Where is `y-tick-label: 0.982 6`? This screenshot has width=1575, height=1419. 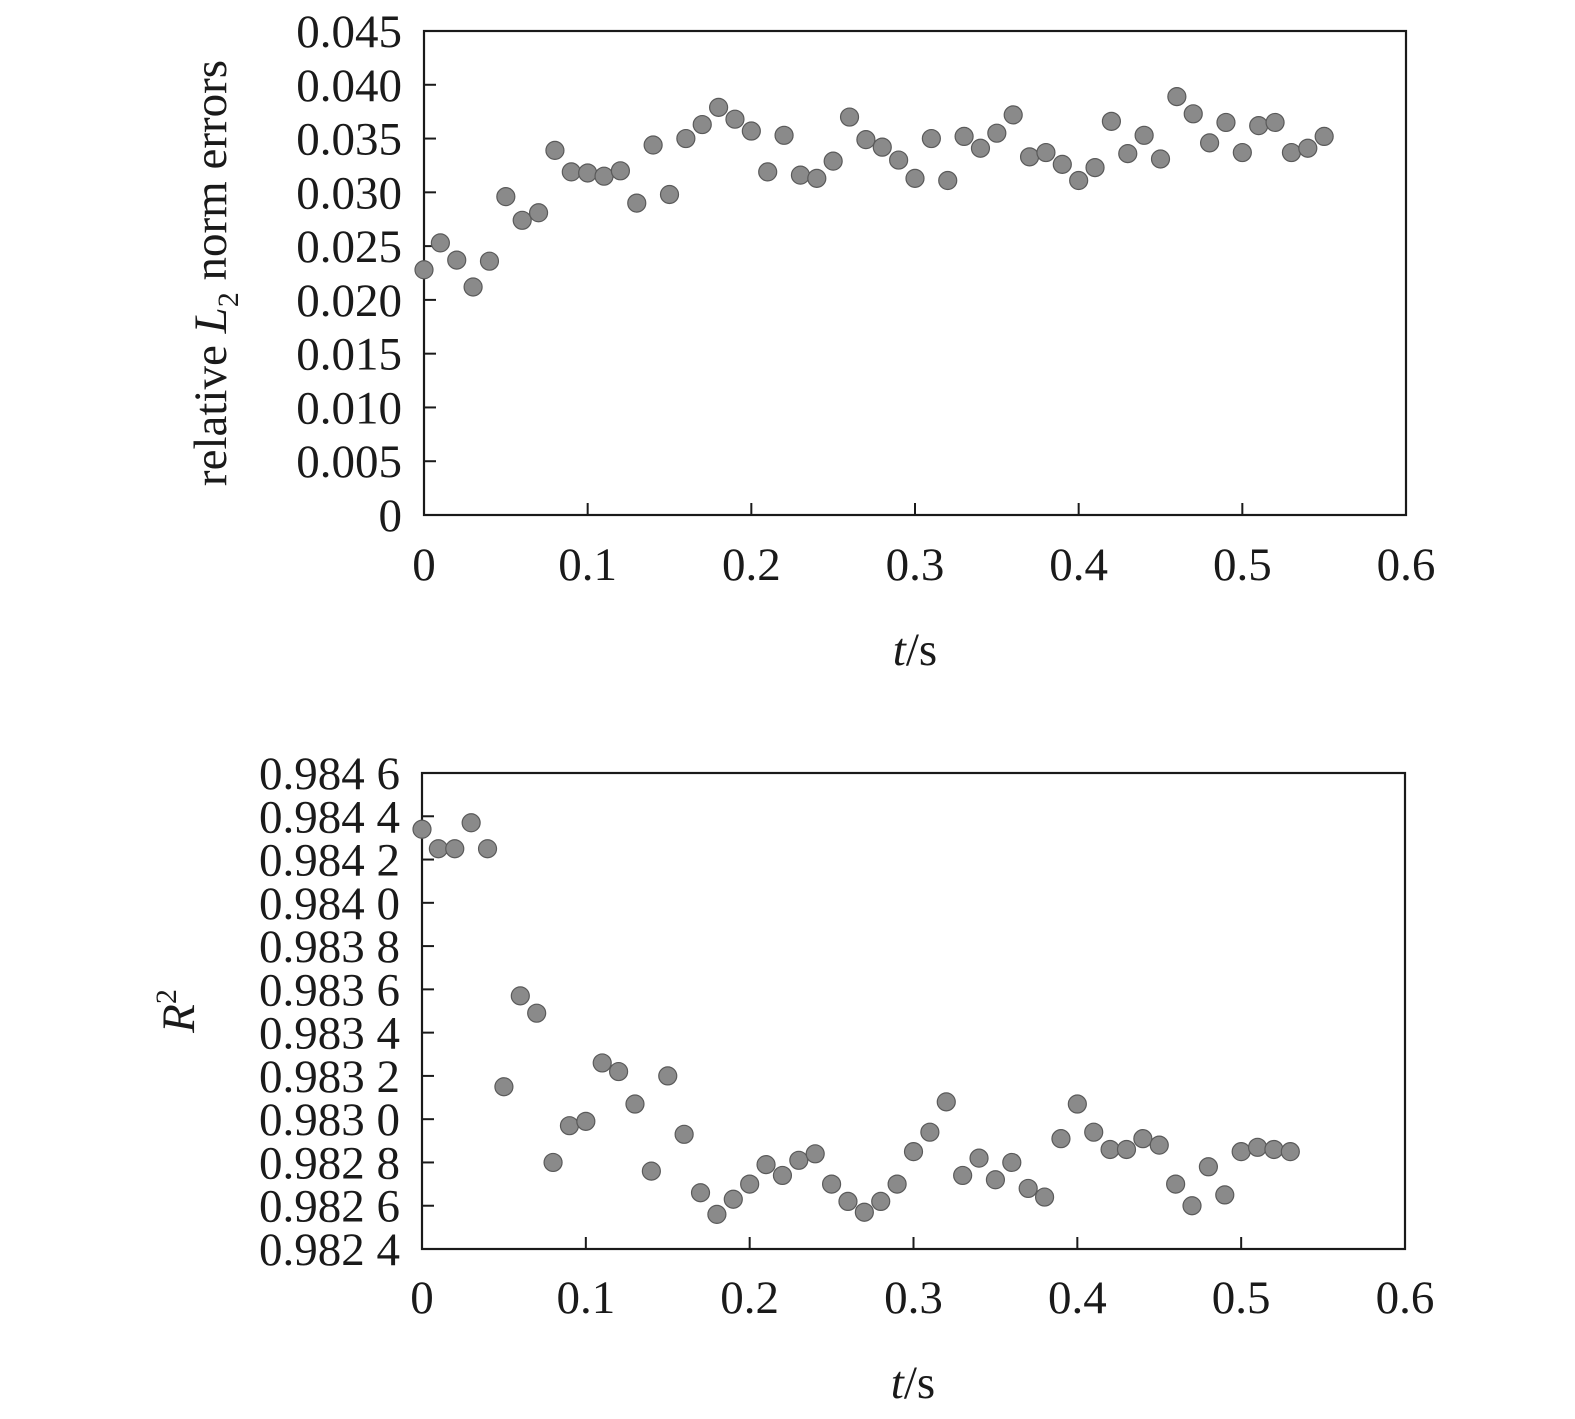
y-tick-label: 0.982 6 is located at coordinates (329, 1207).